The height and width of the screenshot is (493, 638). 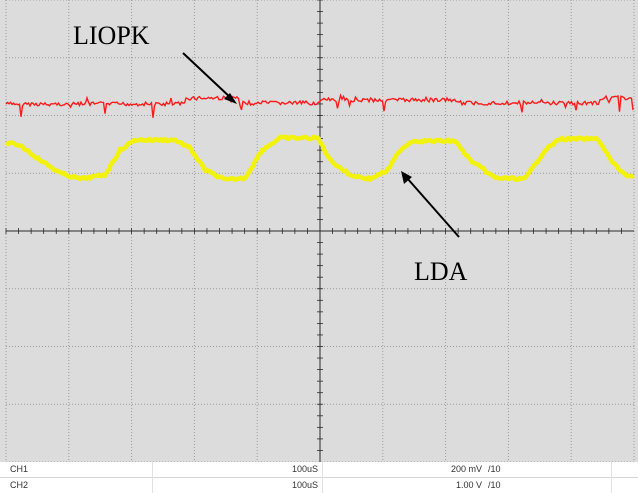 What do you see at coordinates (466, 469) in the screenshot?
I see `ch1-scale: 200 mV` at bounding box center [466, 469].